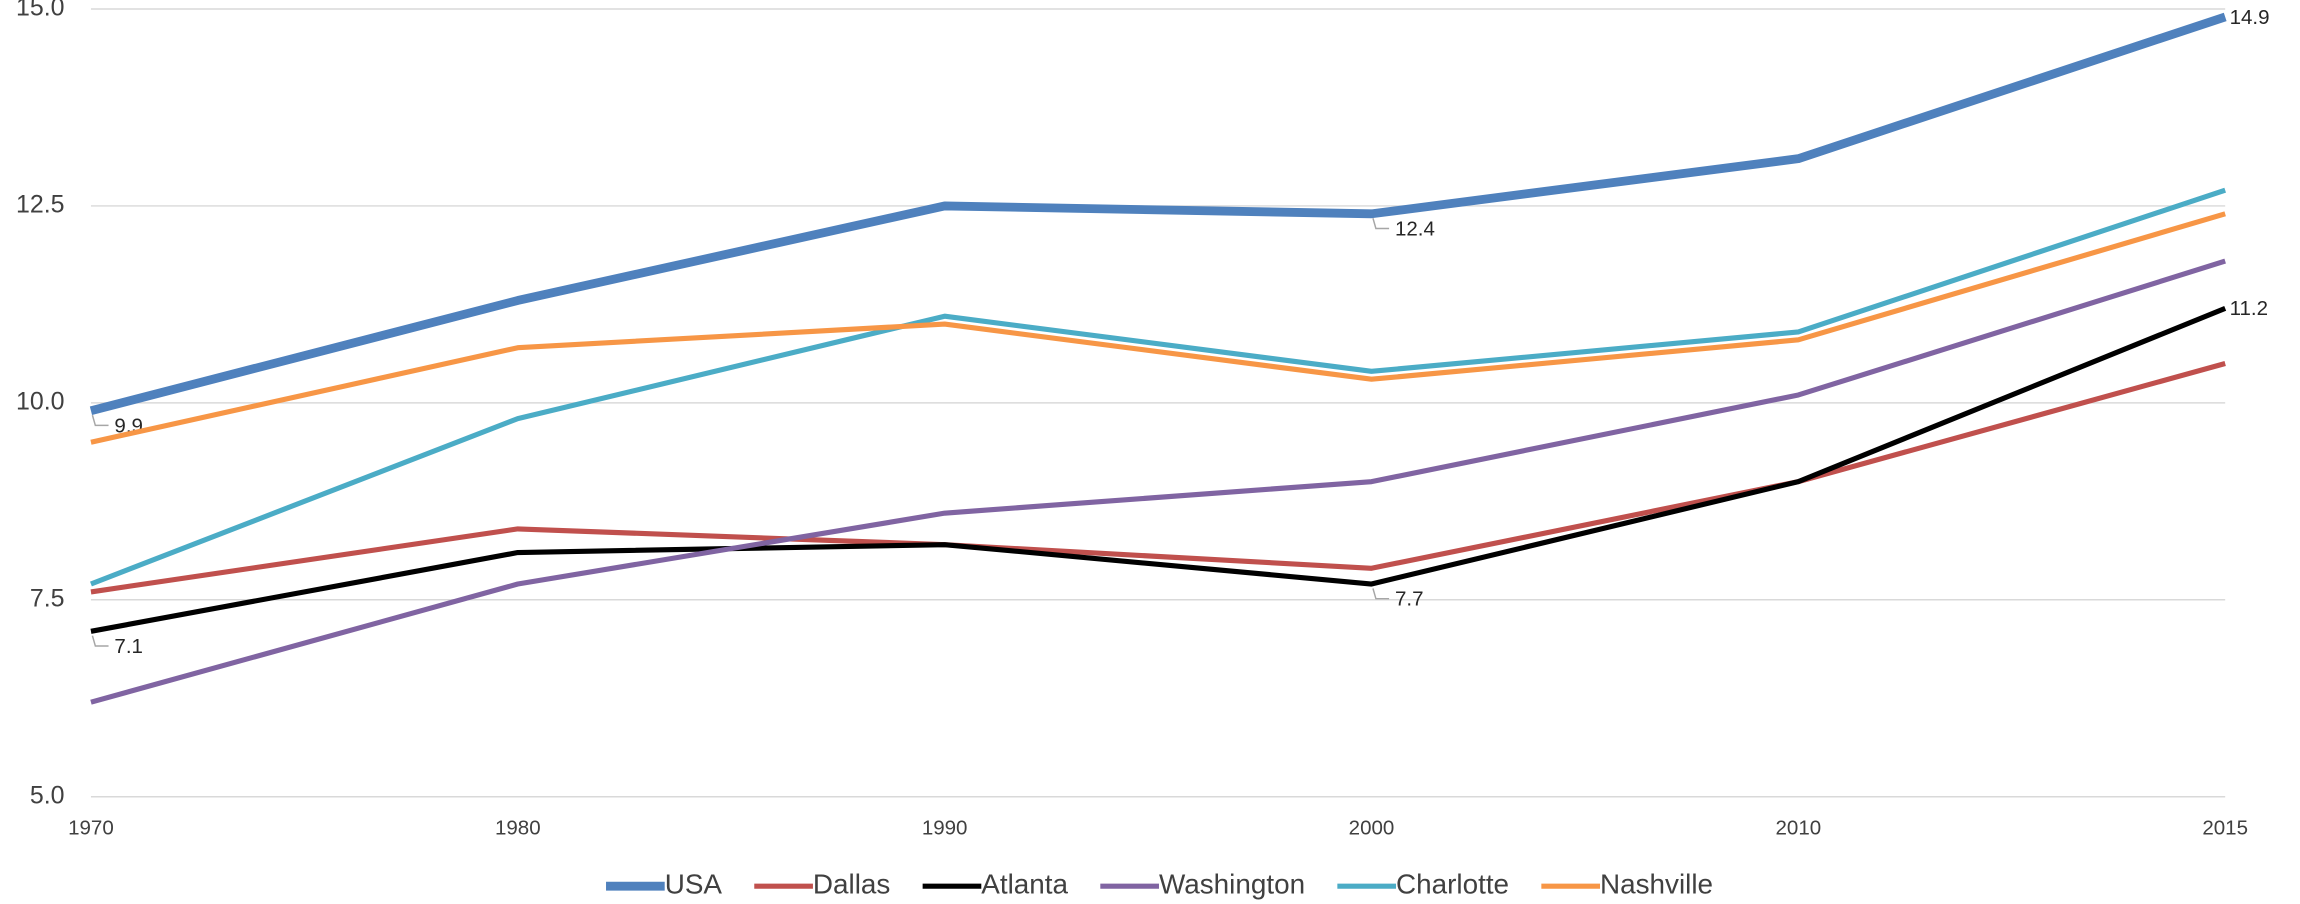  What do you see at coordinates (2249, 308) in the screenshot?
I see `data-label: 11.2` at bounding box center [2249, 308].